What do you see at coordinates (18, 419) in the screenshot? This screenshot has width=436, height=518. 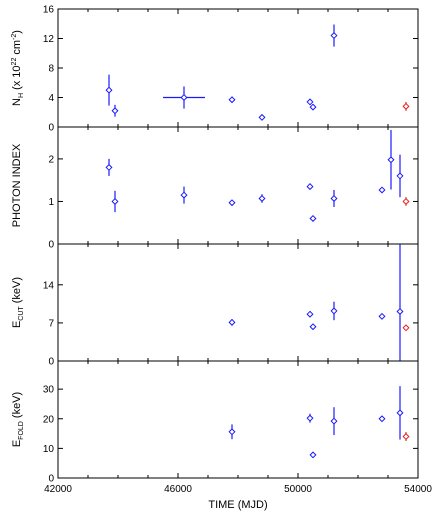 I see `y-axis-label: EFOLD (keV)` at bounding box center [18, 419].